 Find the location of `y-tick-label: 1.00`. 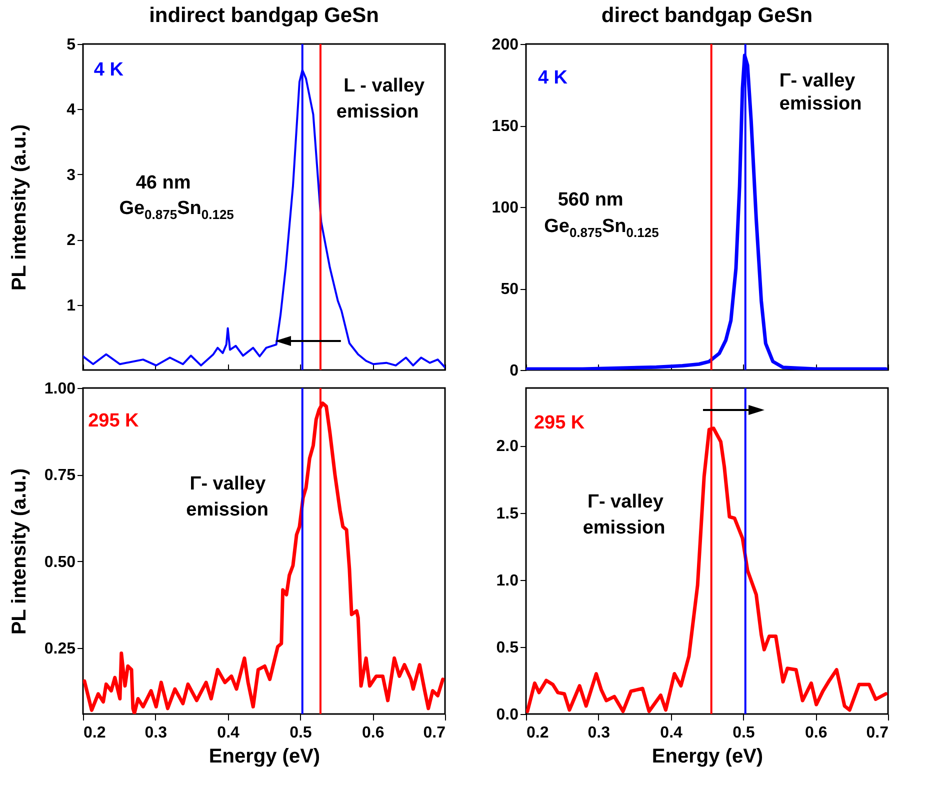

y-tick-label: 1.00 is located at coordinates (60, 389).